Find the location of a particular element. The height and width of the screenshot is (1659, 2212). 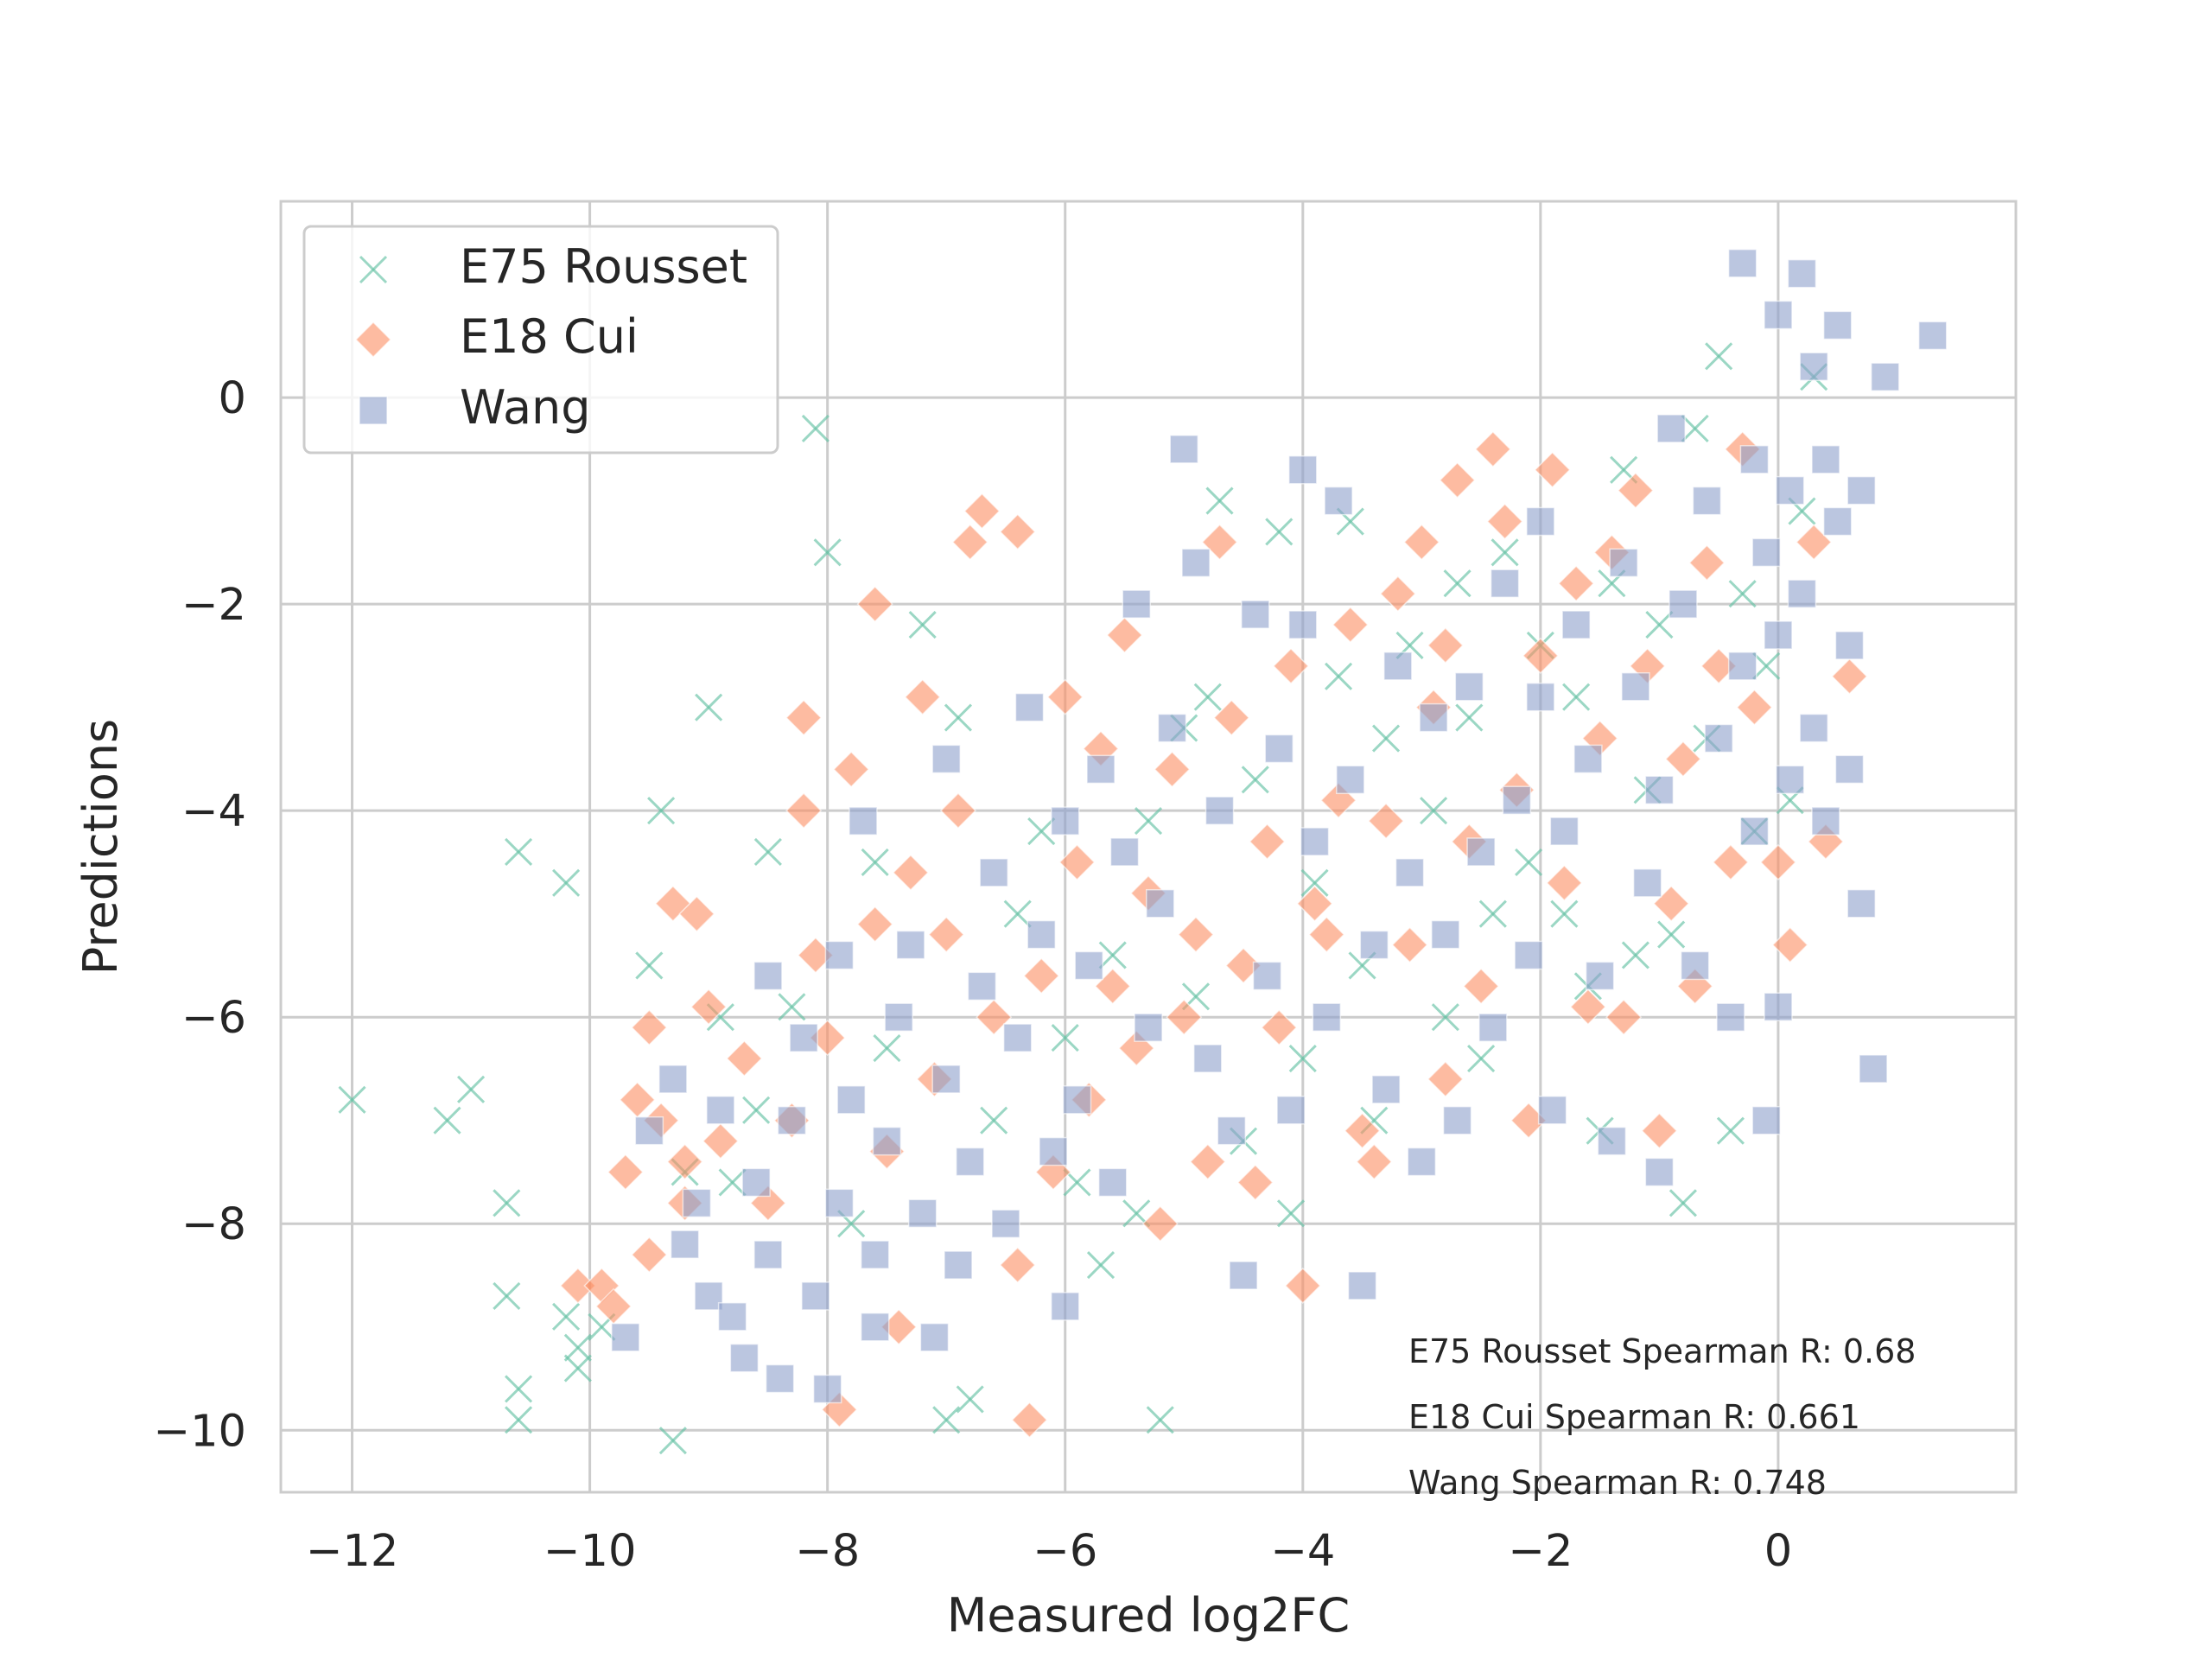

annotation-cui-spearman: E18 Cui Spearman R: 0.661 is located at coordinates (1634, 1417).